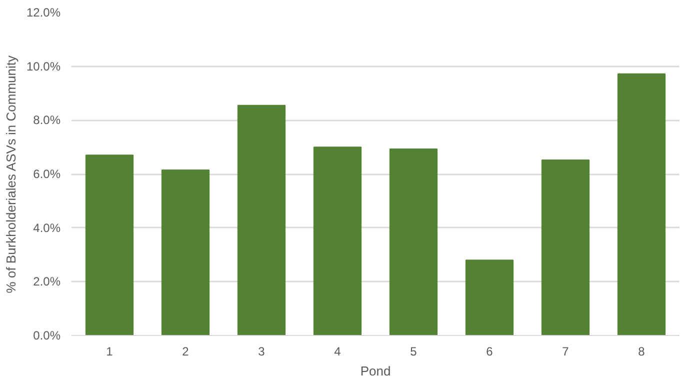 The height and width of the screenshot is (381, 691). Describe the element at coordinates (642, 351) in the screenshot. I see `x-tick-label: 8` at that location.